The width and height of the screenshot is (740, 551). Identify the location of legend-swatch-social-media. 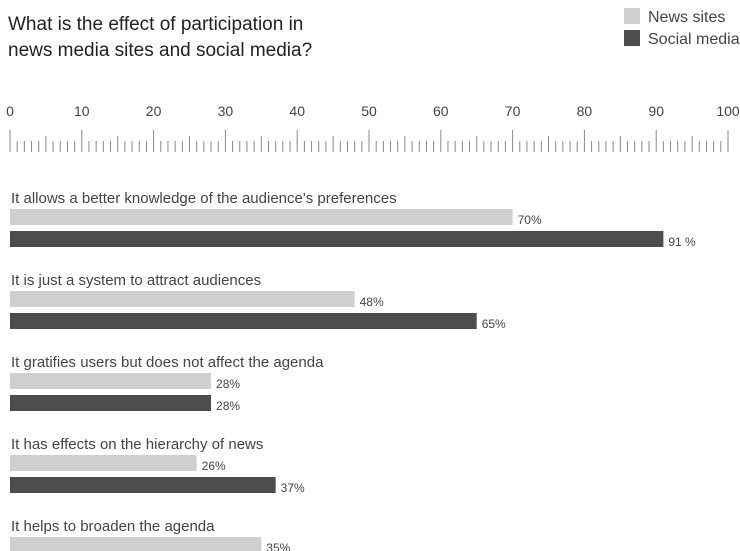
(632, 38).